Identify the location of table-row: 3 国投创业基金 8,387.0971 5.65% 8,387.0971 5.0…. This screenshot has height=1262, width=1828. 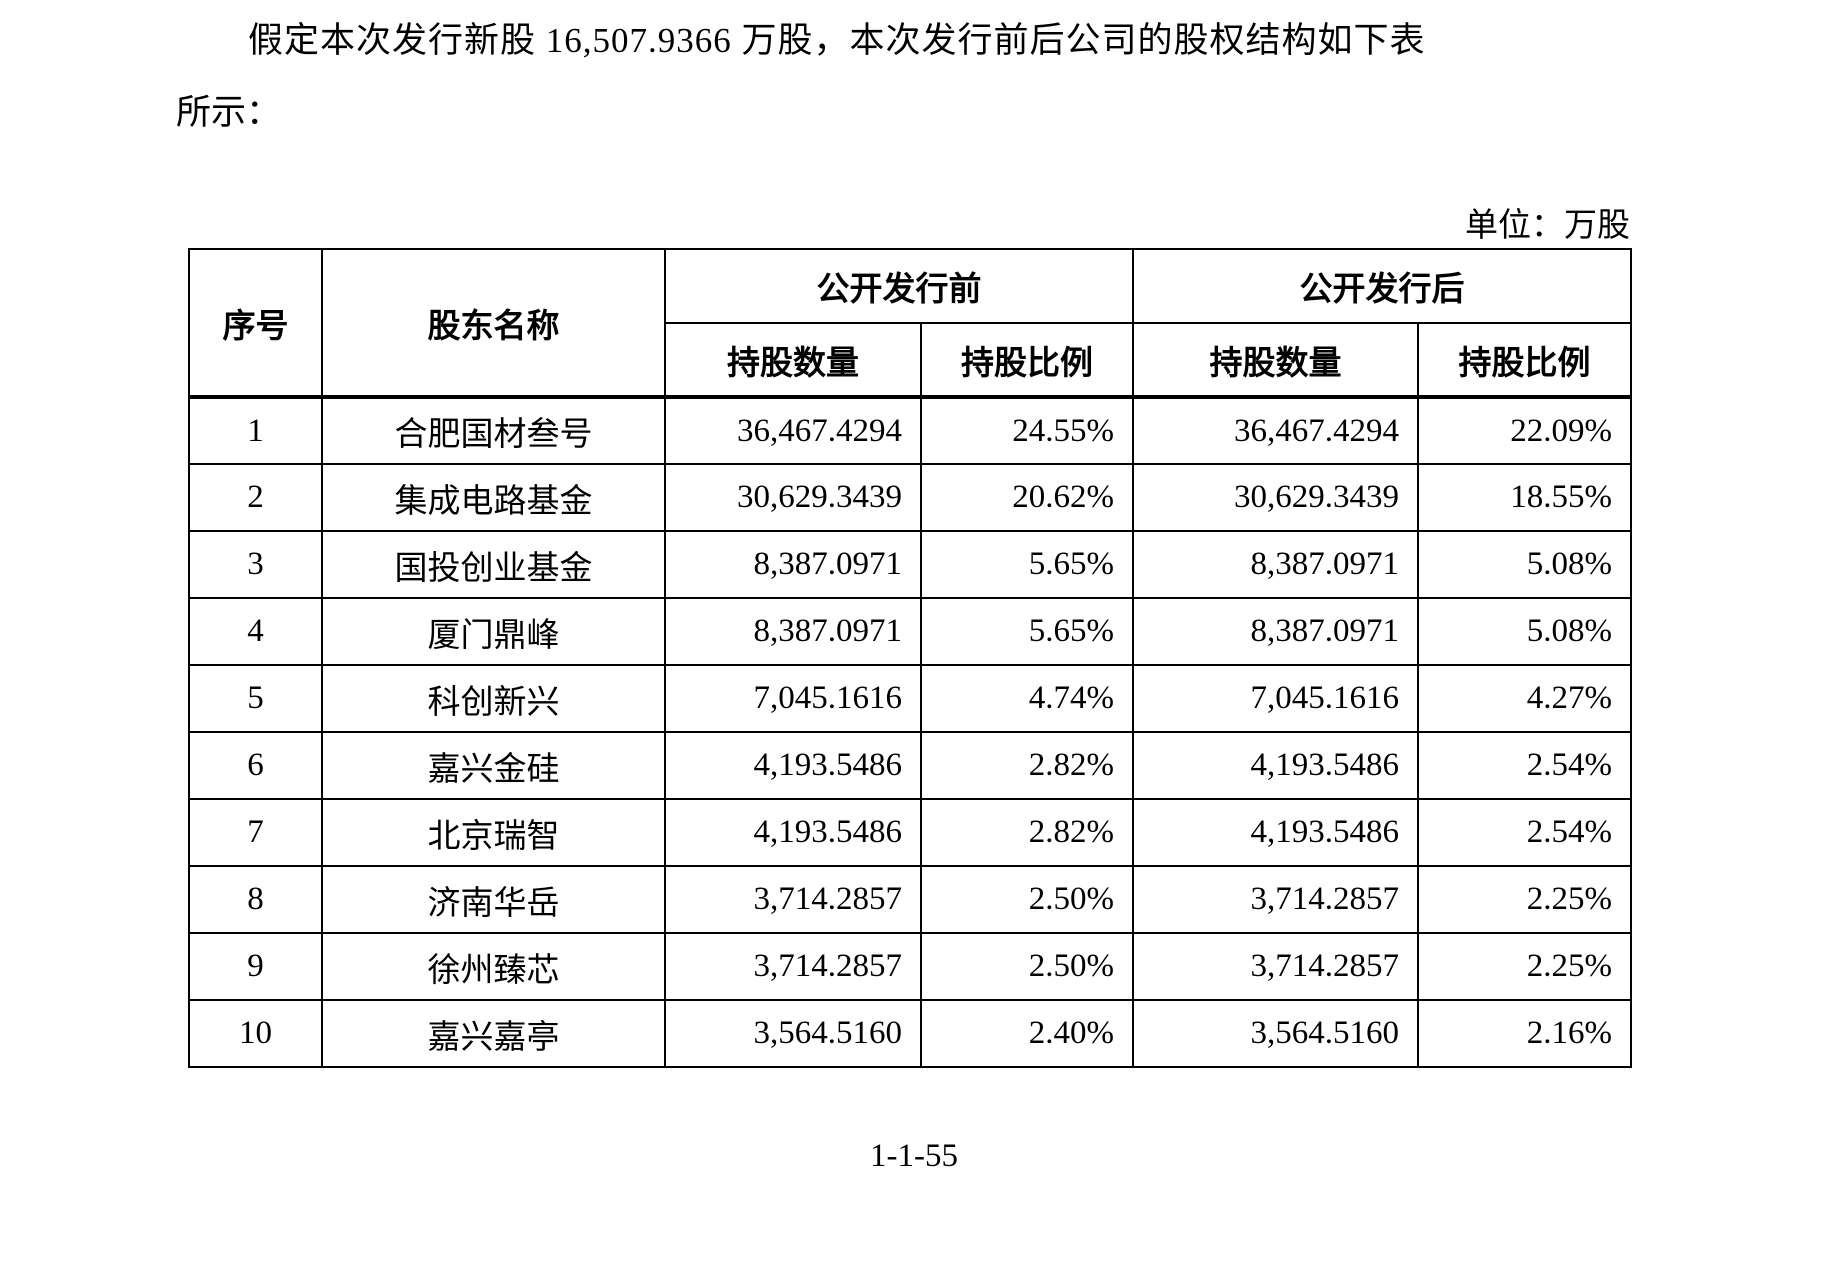
(910, 564).